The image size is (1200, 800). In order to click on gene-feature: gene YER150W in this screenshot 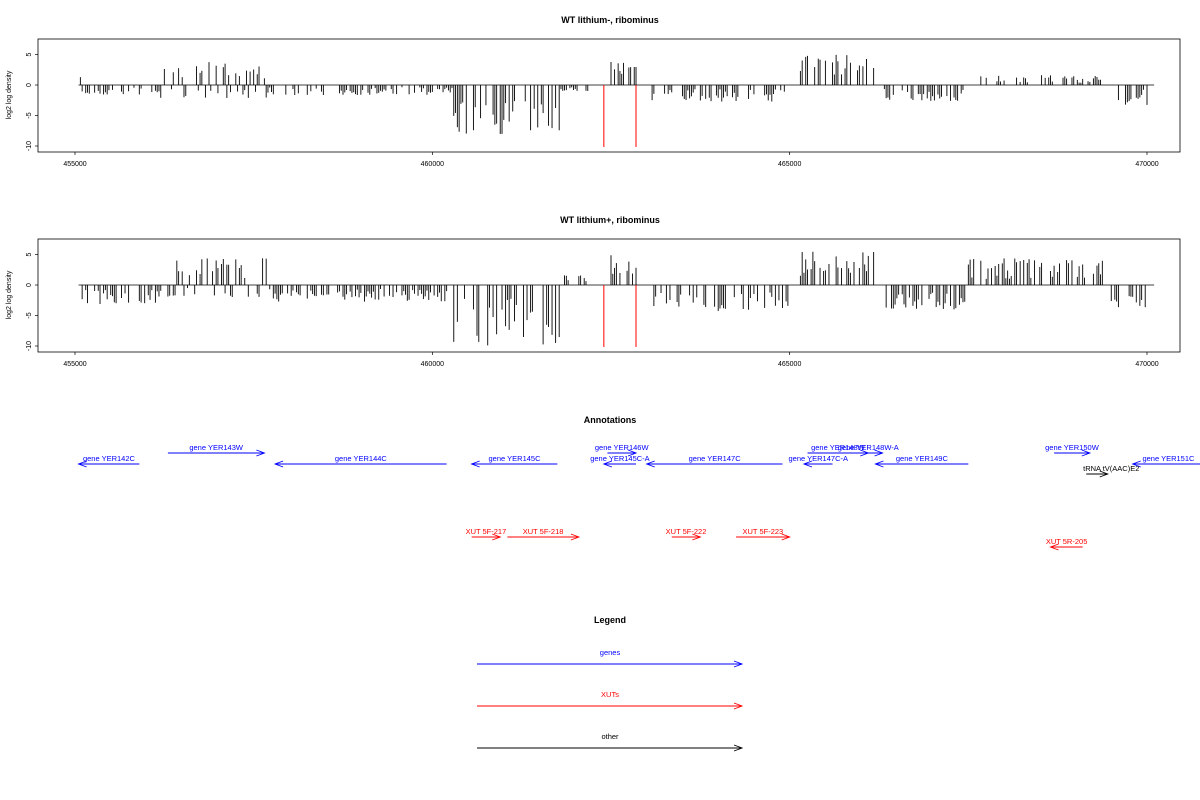, I will do `click(1072, 450)`.